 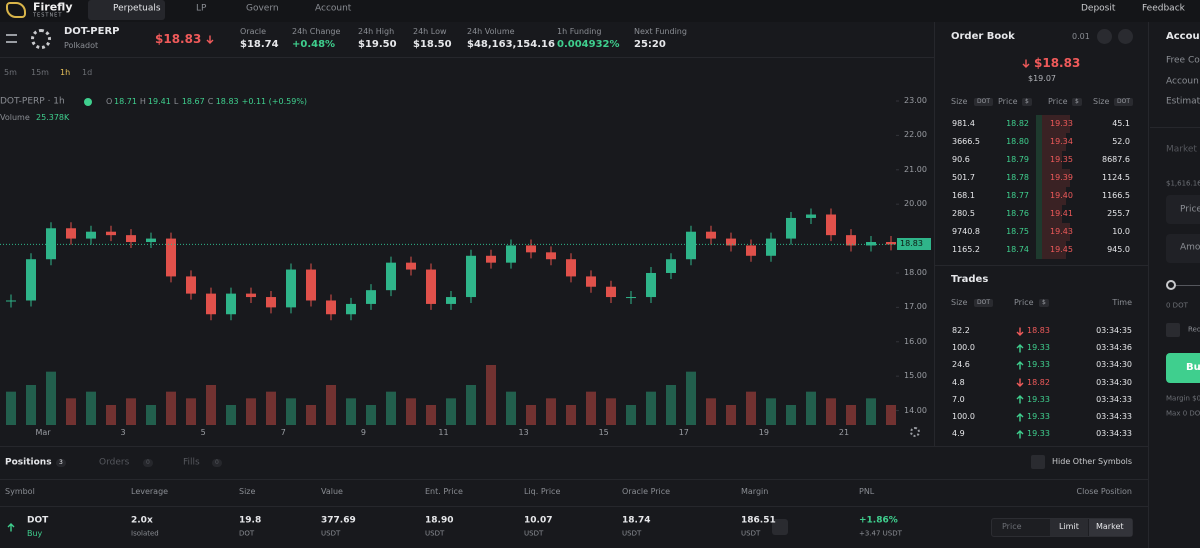 What do you see at coordinates (65, 72) in the screenshot?
I see `interval-button: 1h` at bounding box center [65, 72].